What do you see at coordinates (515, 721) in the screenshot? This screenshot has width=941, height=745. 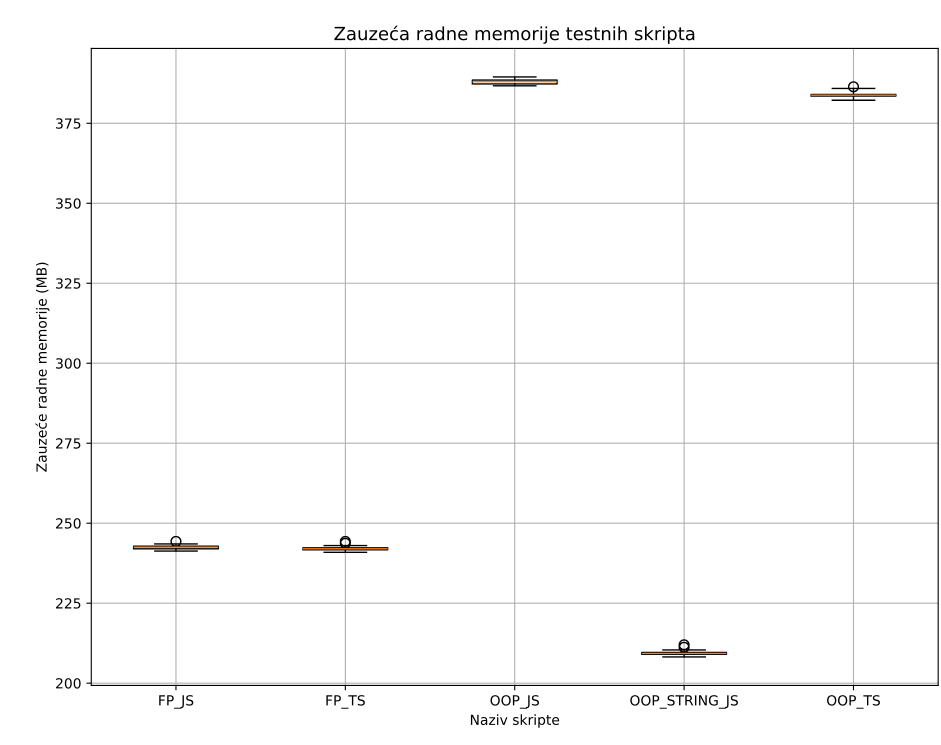 I see `x-axis-title: Naziv skripte` at bounding box center [515, 721].